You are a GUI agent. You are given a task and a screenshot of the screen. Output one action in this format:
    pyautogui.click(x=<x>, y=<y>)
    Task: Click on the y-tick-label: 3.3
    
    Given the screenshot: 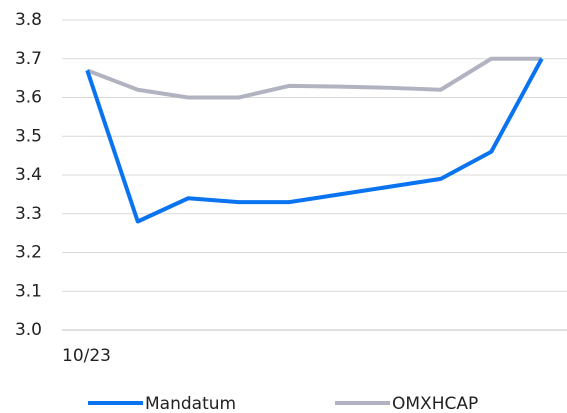 What is the action you would take?
    pyautogui.click(x=28, y=214)
    